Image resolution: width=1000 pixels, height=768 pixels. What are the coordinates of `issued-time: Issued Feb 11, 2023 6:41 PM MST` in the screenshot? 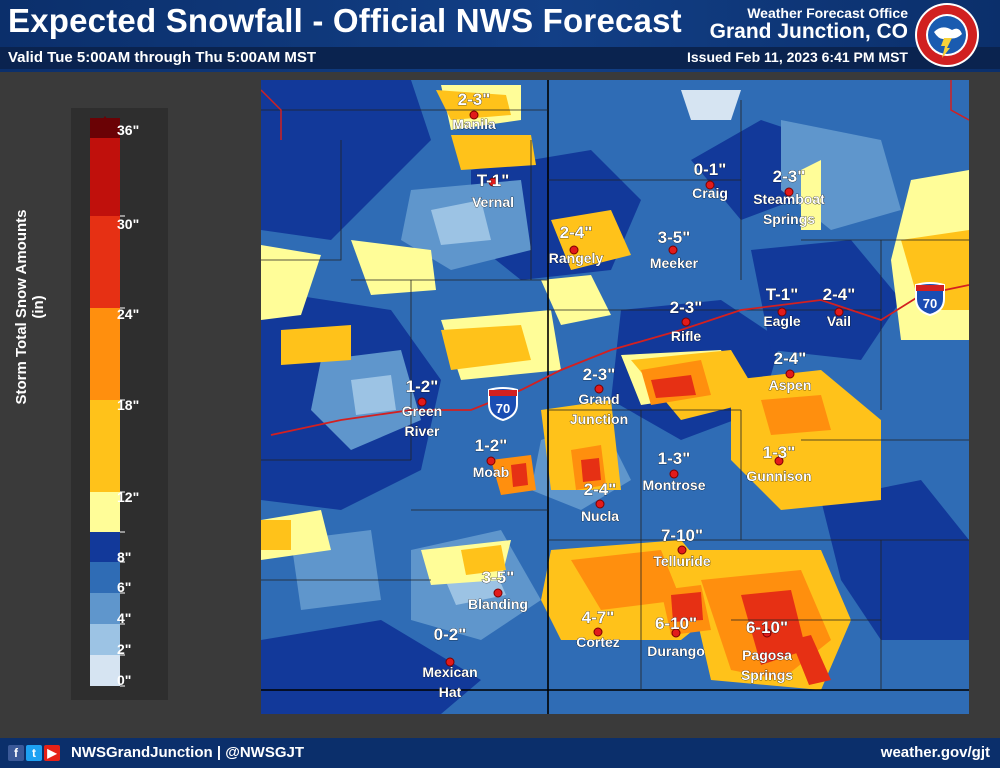 It's located at (797, 57).